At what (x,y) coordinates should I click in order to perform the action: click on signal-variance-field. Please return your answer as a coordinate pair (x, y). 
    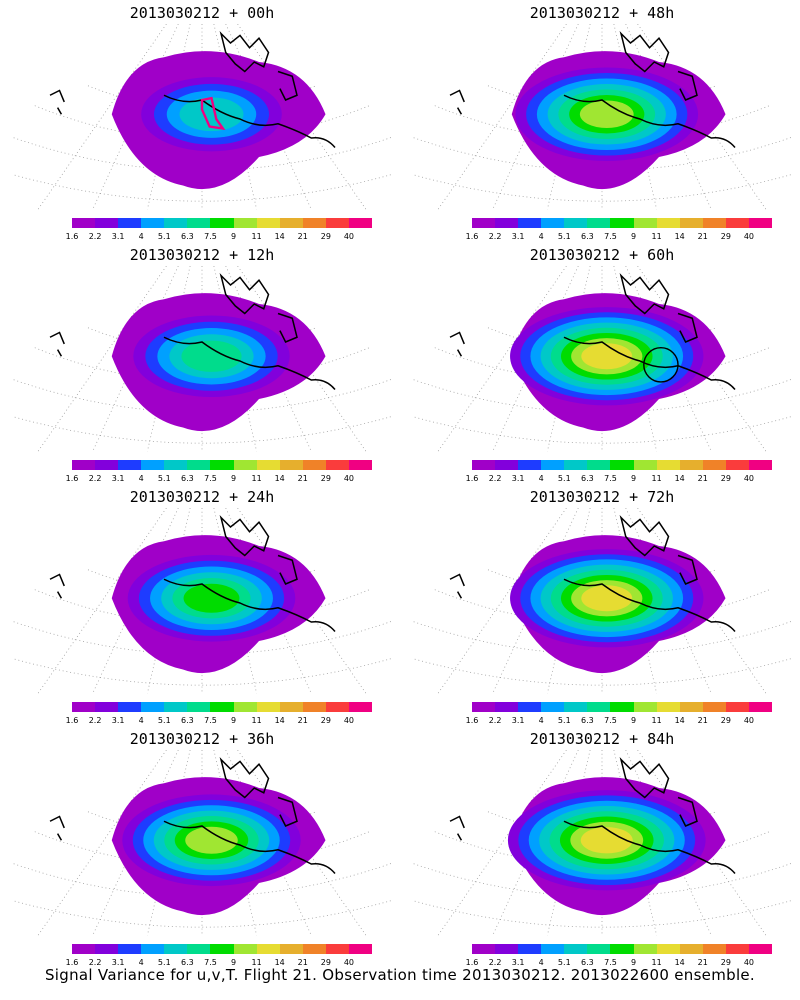
    Looking at the image, I should click on (218, 846).